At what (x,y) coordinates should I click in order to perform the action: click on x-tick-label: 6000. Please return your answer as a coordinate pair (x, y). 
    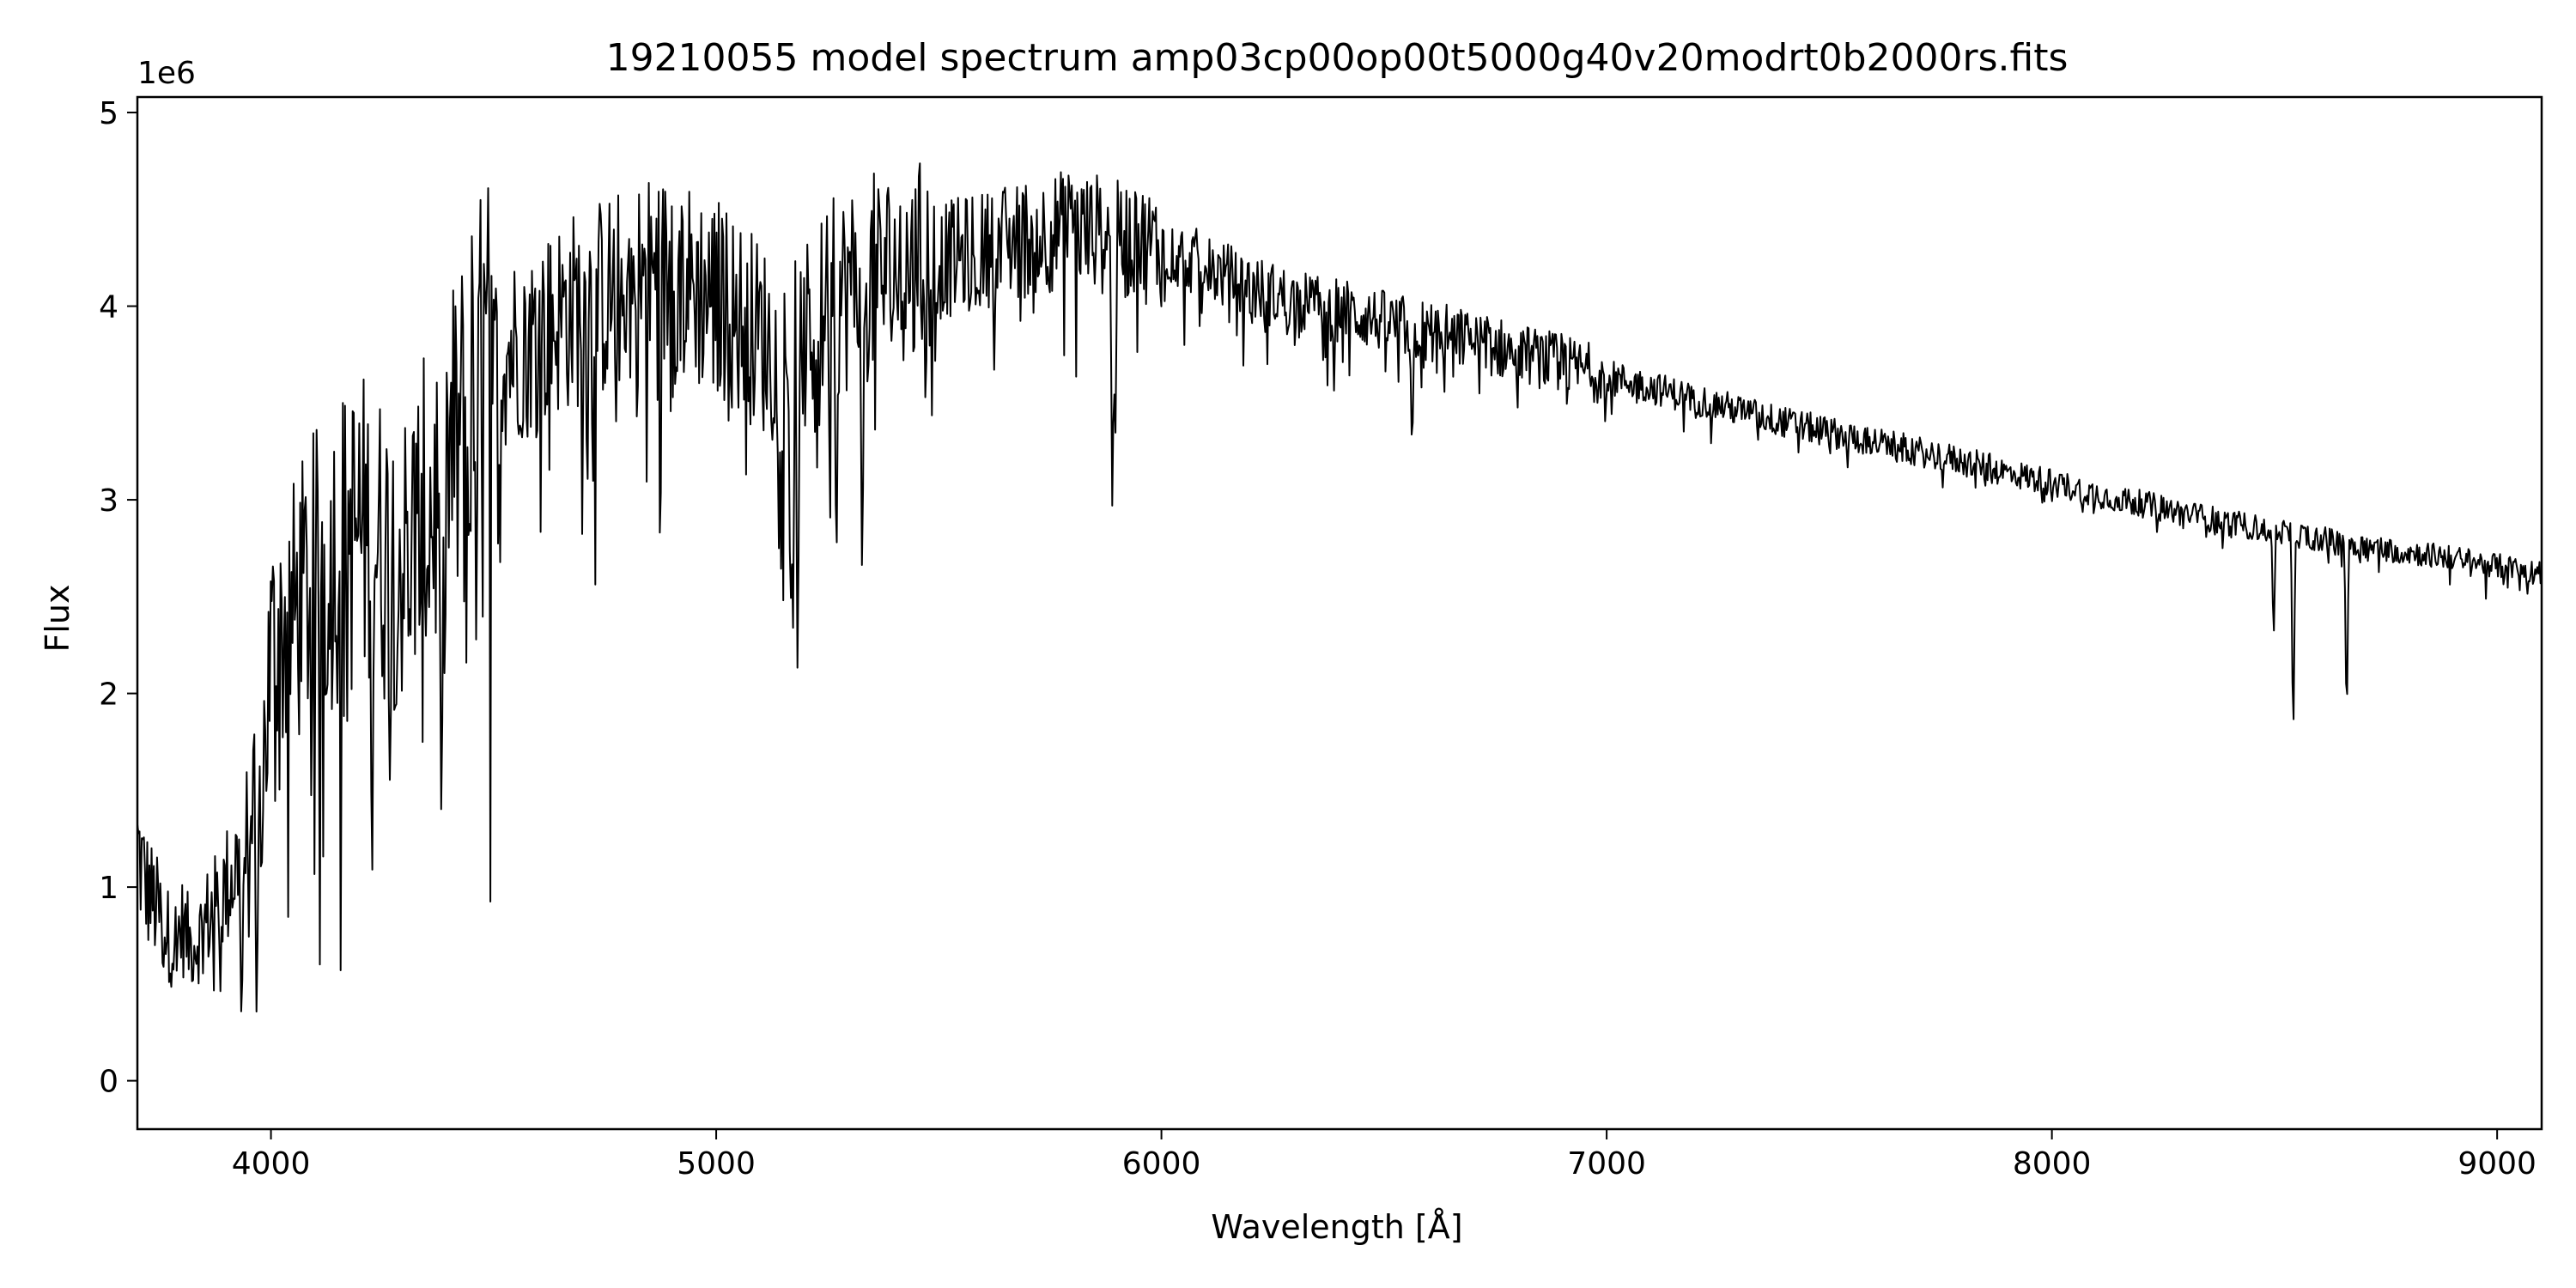
    Looking at the image, I should click on (1162, 1164).